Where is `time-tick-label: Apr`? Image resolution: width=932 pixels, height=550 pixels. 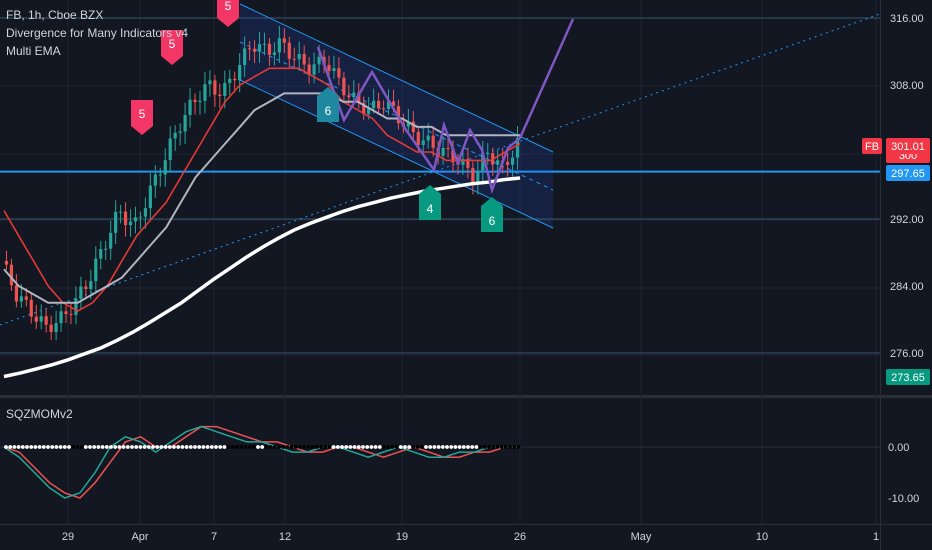 time-tick-label: Apr is located at coordinates (139, 537).